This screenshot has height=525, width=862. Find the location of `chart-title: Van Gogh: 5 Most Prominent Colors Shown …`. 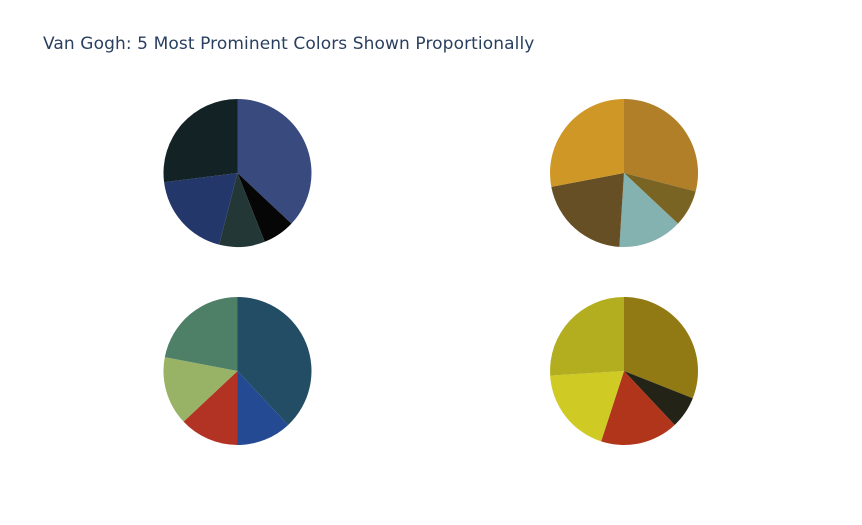

chart-title: Van Gogh: 5 Most Prominent Colors Shown … is located at coordinates (289, 44).